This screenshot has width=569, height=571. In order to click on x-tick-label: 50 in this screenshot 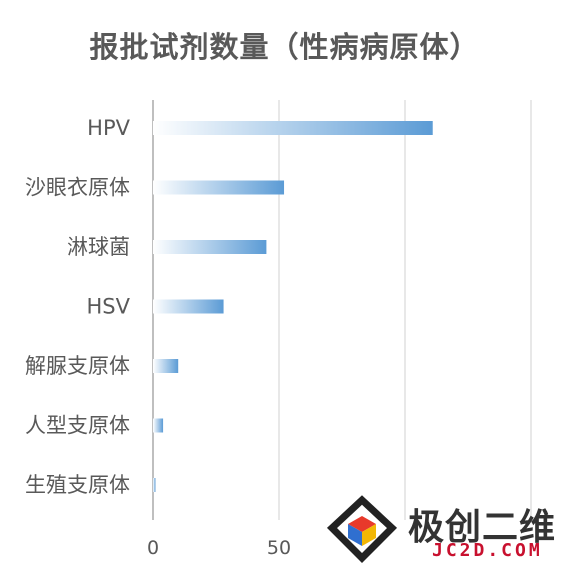, I will do `click(279, 548)`.